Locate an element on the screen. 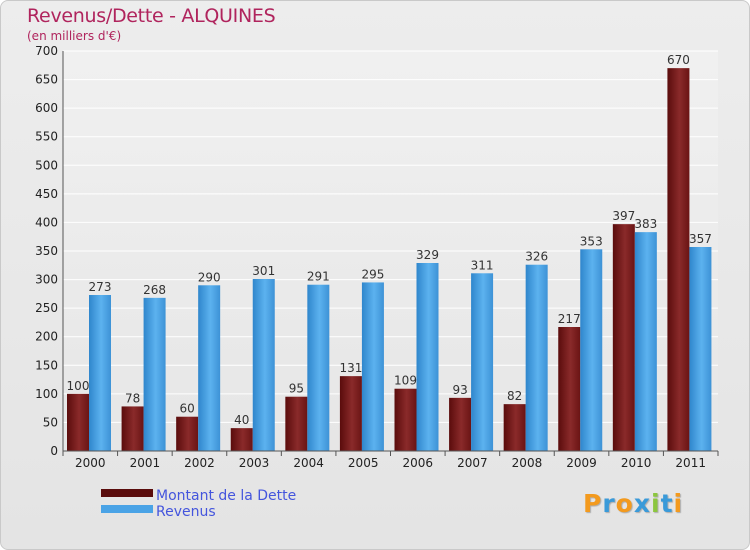 The image size is (750, 550). data-label-revenus: 357 is located at coordinates (700, 239).